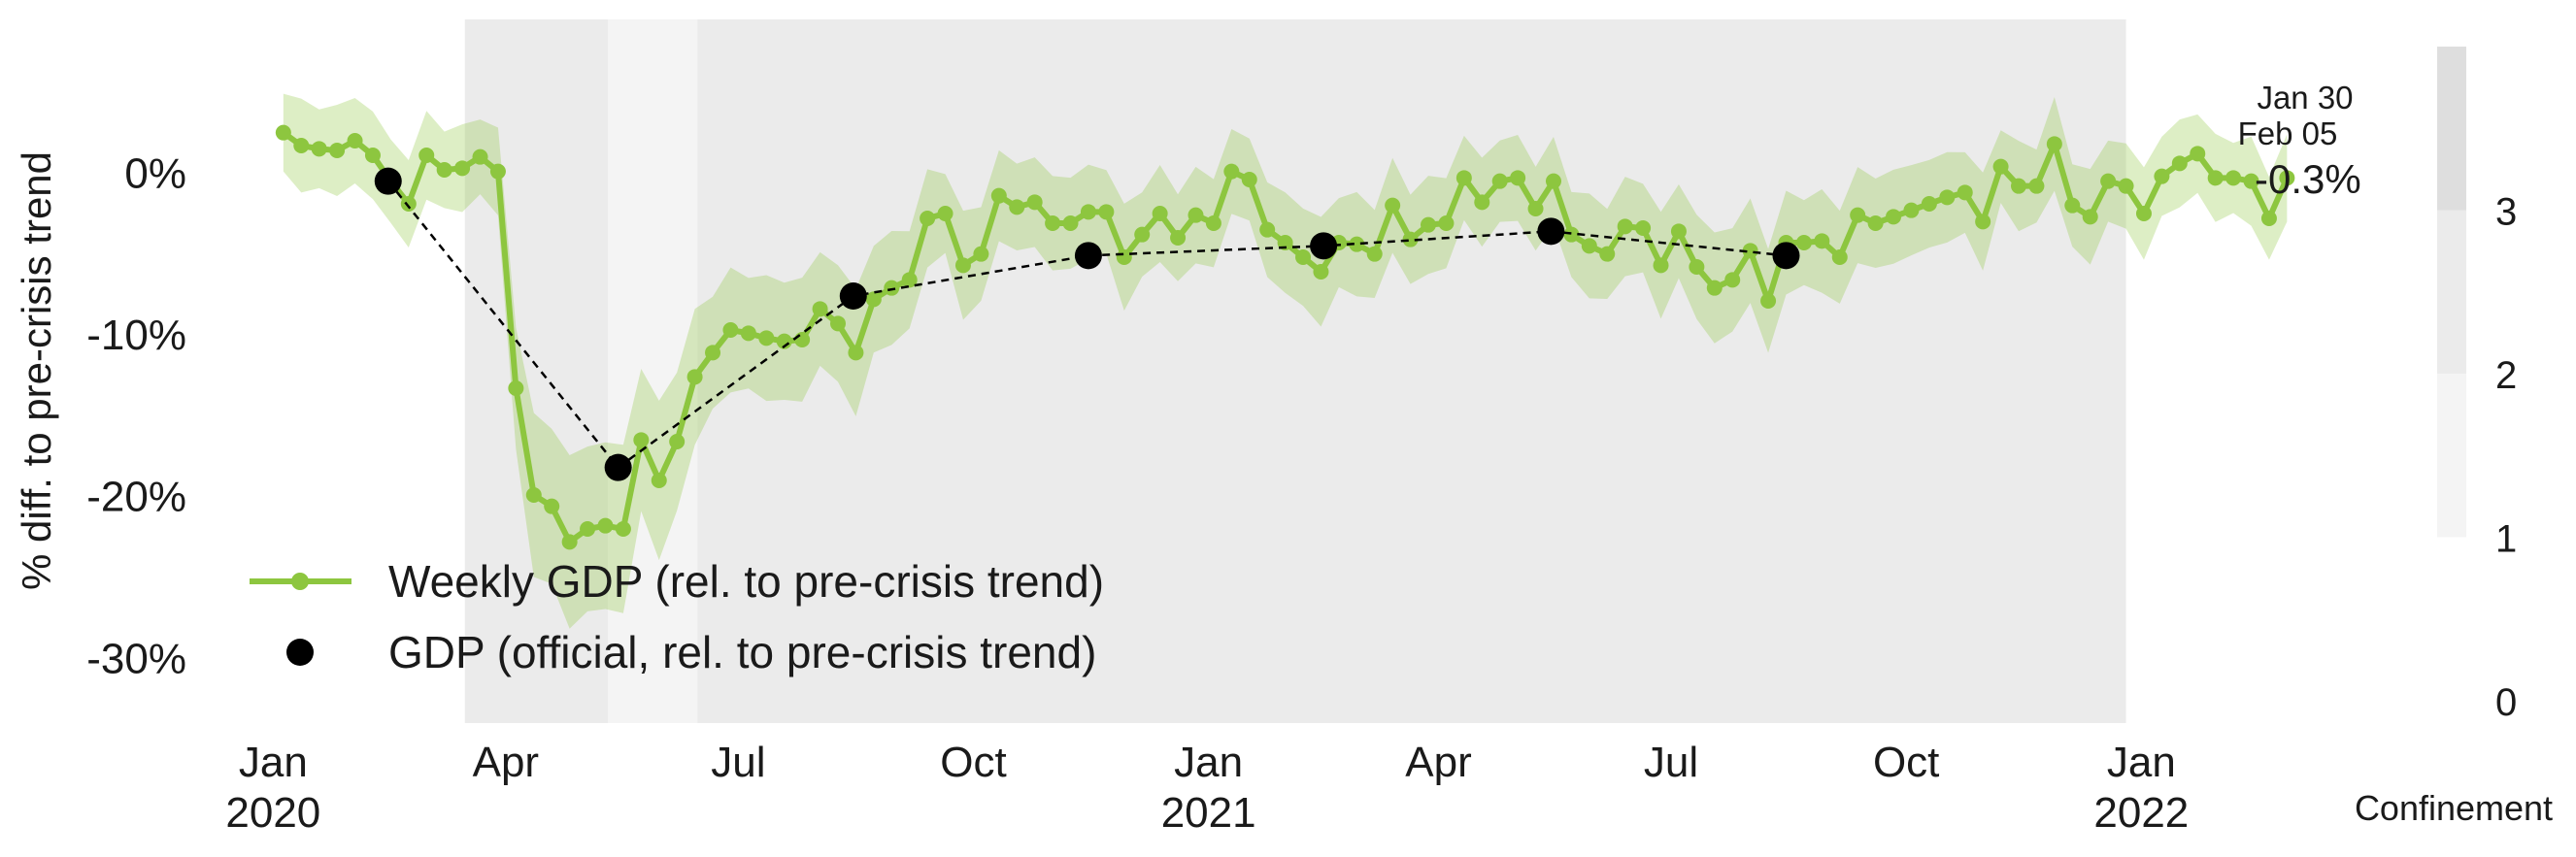 The image size is (2576, 857). I want to click on colorbar-tick-3: 3, so click(2506, 212).